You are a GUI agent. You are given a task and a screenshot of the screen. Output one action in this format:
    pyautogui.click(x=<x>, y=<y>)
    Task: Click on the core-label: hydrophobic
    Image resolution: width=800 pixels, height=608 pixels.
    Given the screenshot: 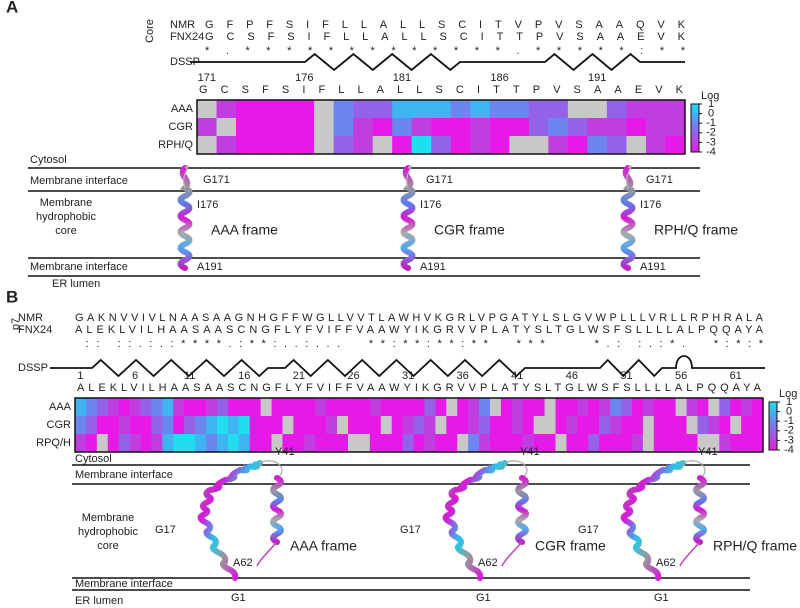 What is the action you would take?
    pyautogui.click(x=108, y=532)
    